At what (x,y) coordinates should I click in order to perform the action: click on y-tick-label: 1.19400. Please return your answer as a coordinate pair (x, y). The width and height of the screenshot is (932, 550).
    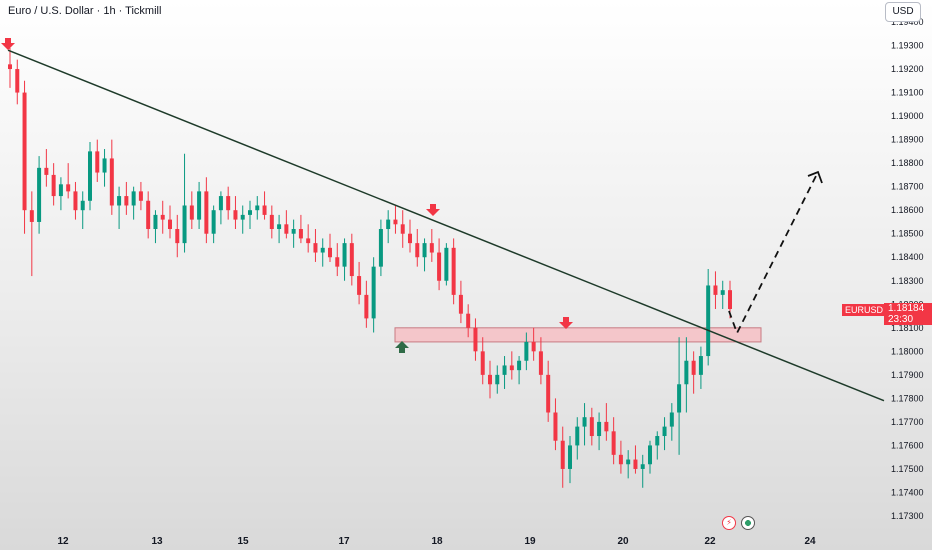
    Looking at the image, I should click on (907, 22).